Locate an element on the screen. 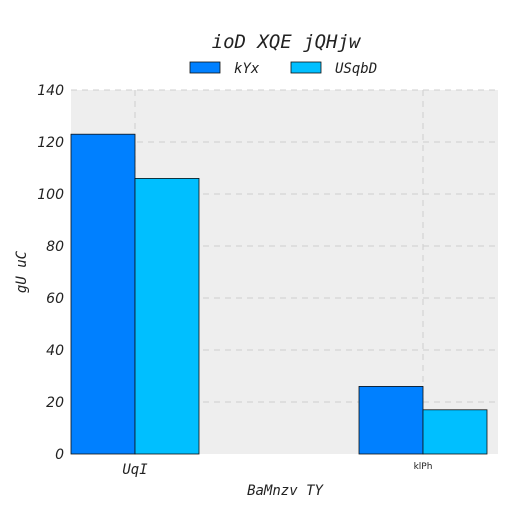 The height and width of the screenshot is (511, 511). bar-kyx-uqi is located at coordinates (103, 294).